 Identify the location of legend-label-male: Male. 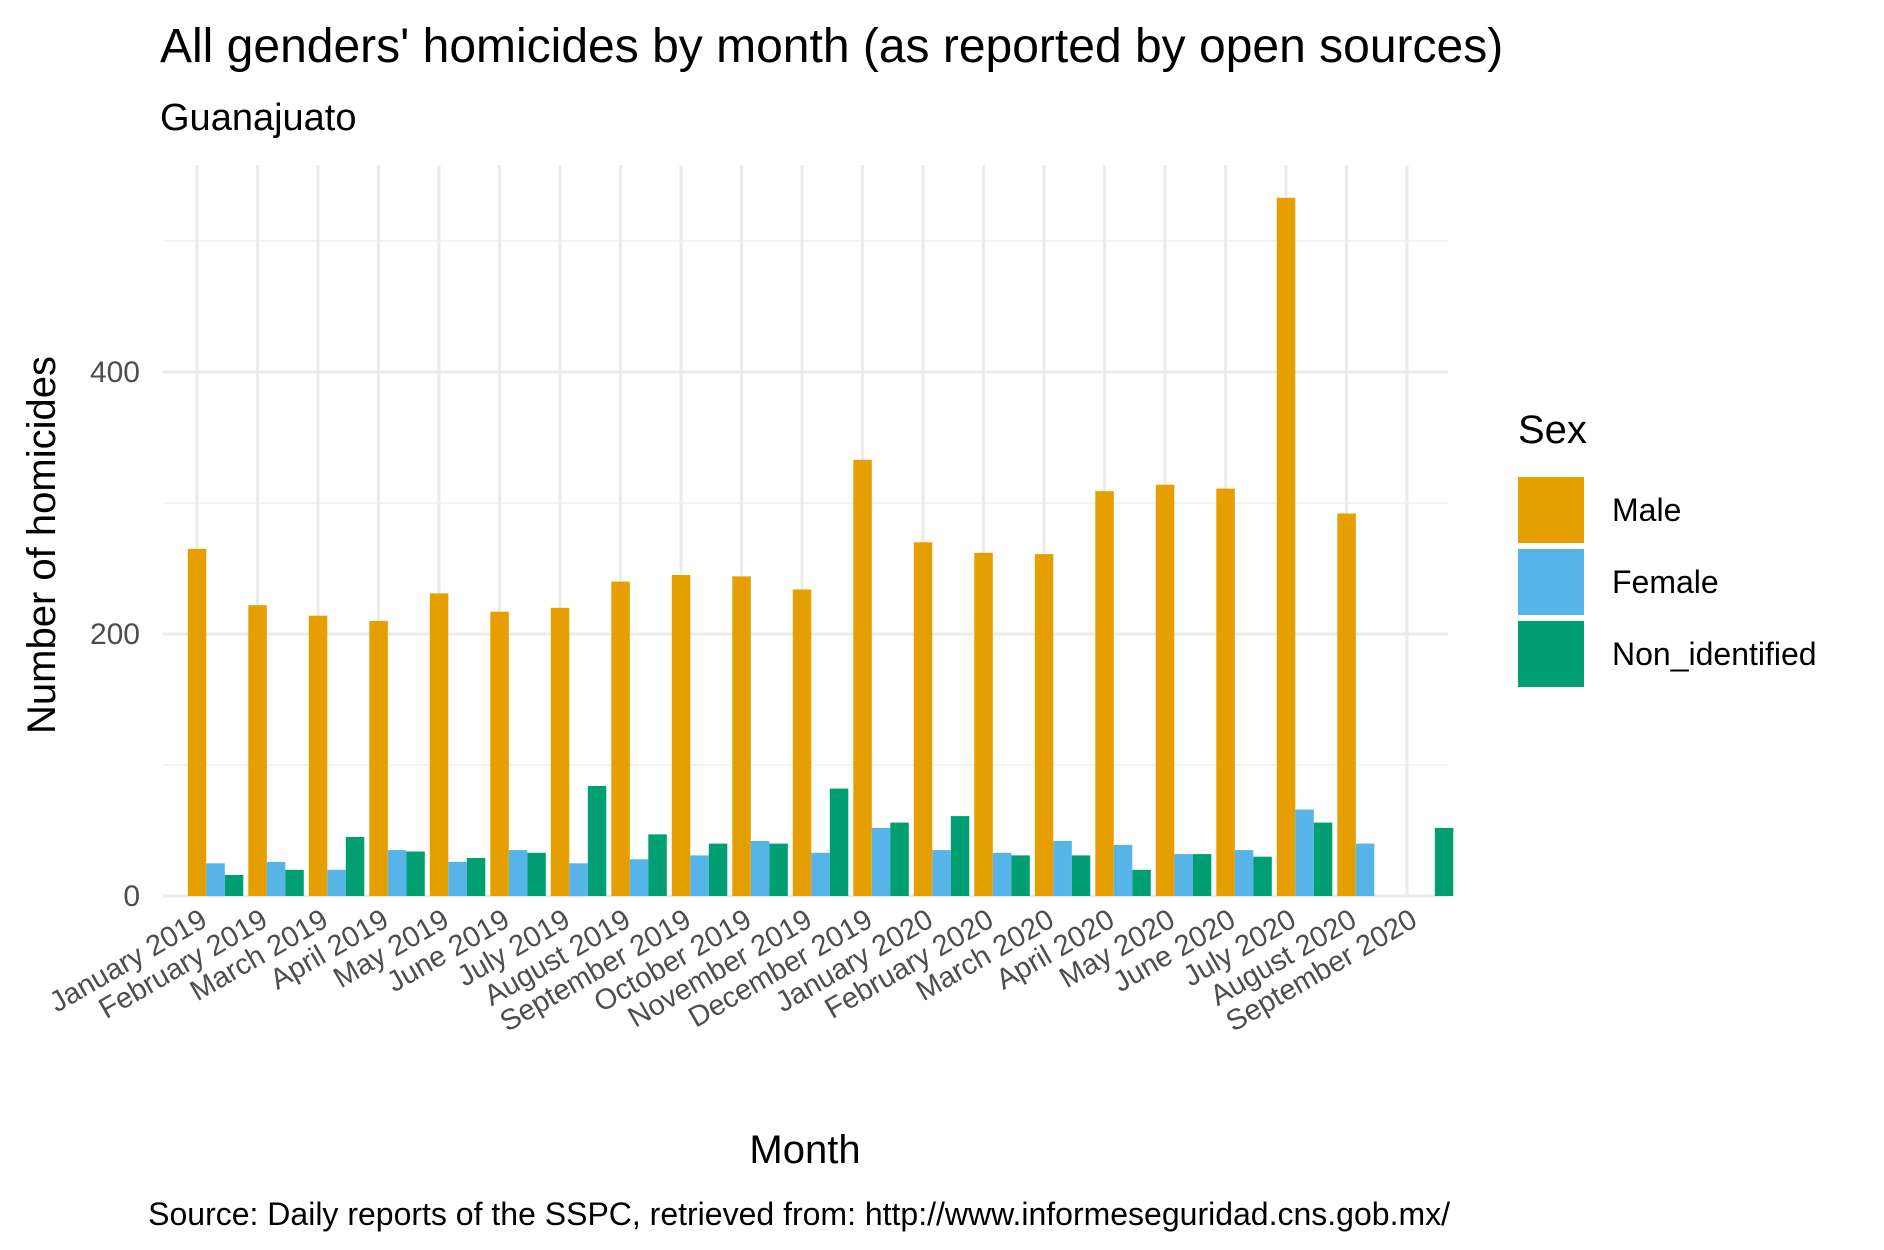
(1646, 510).